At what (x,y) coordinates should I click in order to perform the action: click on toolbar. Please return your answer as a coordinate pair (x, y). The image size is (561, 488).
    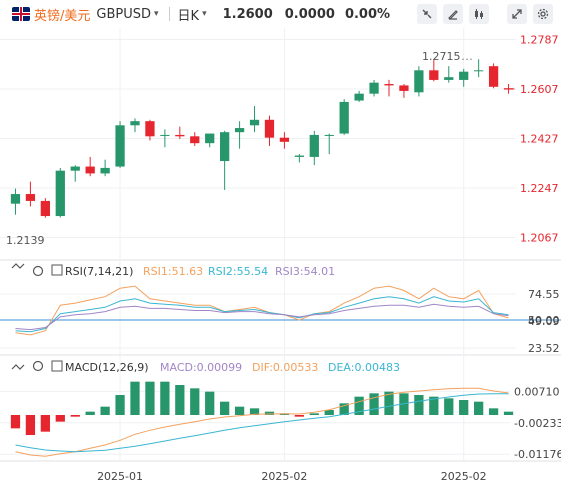
    Looking at the image, I should click on (485, 14).